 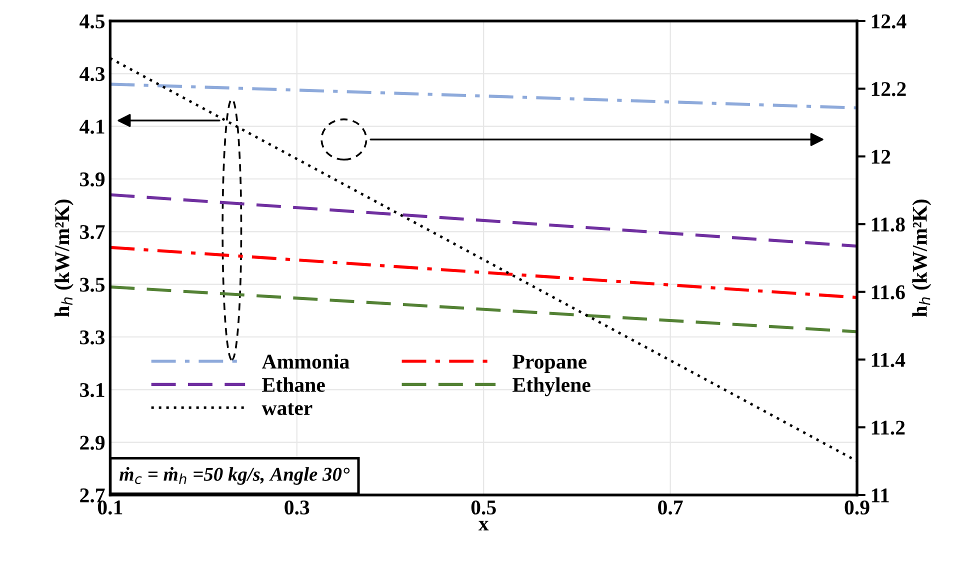 What do you see at coordinates (889, 21) in the screenshot?
I see `y2-tick-label: 12.4` at bounding box center [889, 21].